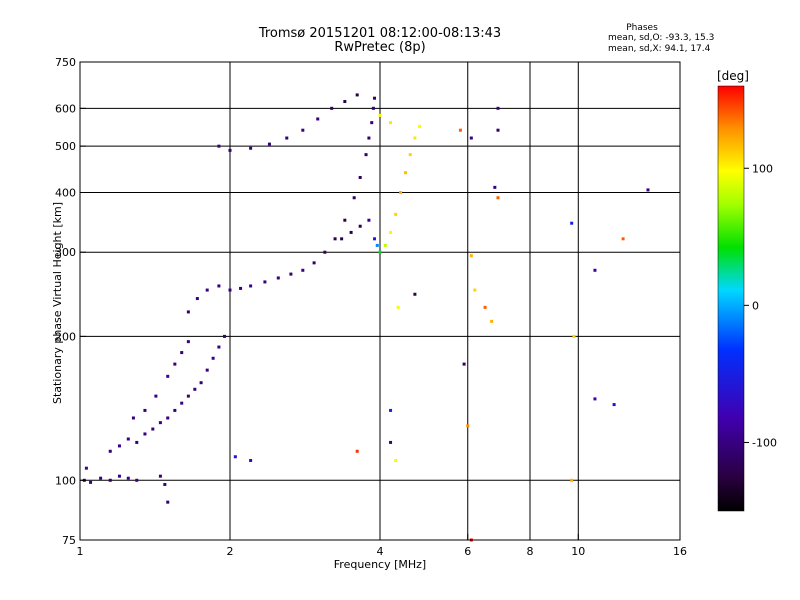 This screenshot has width=800, height=600. I want to click on y-tick-label: 200, so click(65, 336).